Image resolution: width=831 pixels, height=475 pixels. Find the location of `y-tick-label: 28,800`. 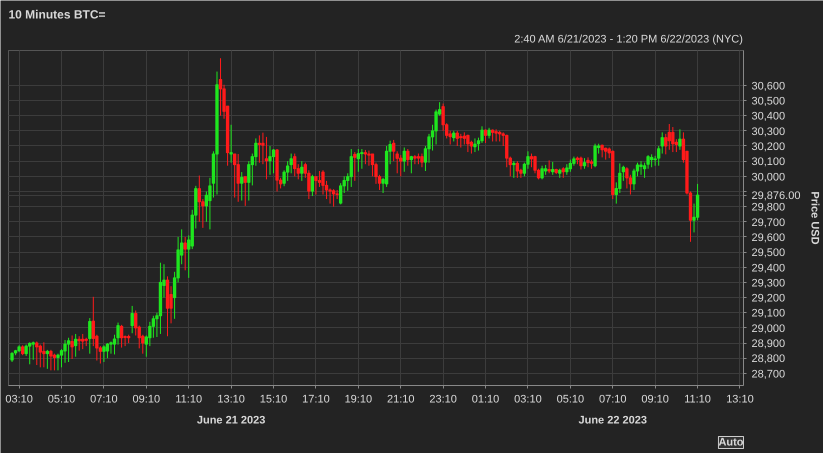

y-tick-label: 28,800 is located at coordinates (769, 359).